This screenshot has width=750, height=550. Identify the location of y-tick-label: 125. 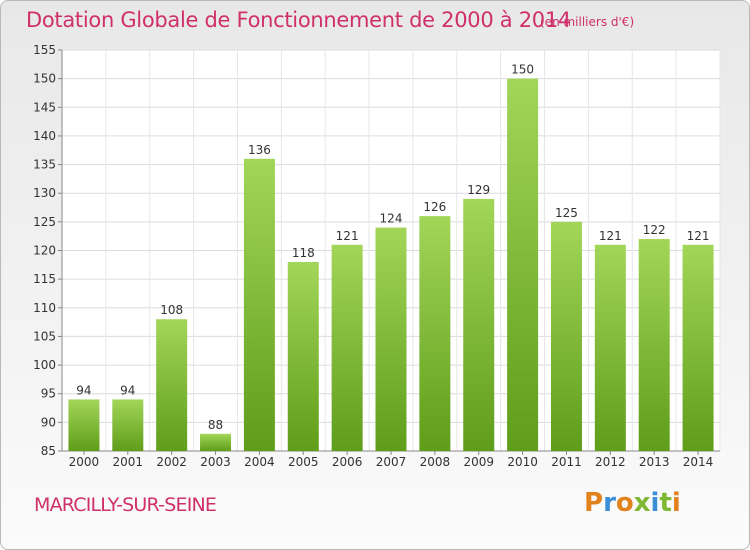
(44, 222).